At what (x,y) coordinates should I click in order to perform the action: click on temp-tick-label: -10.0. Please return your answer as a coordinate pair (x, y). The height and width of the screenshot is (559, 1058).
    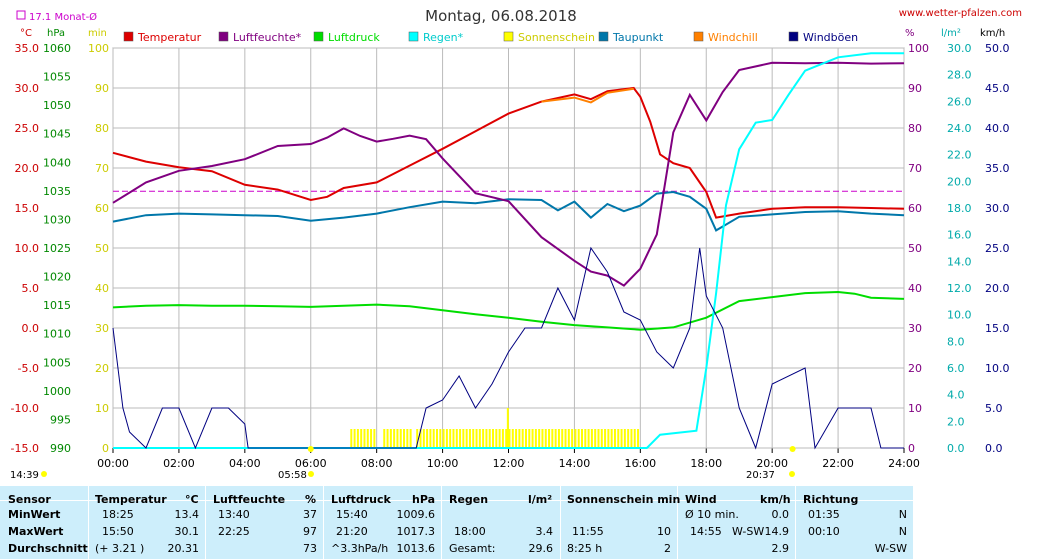
    Looking at the image, I should click on (25, 408).